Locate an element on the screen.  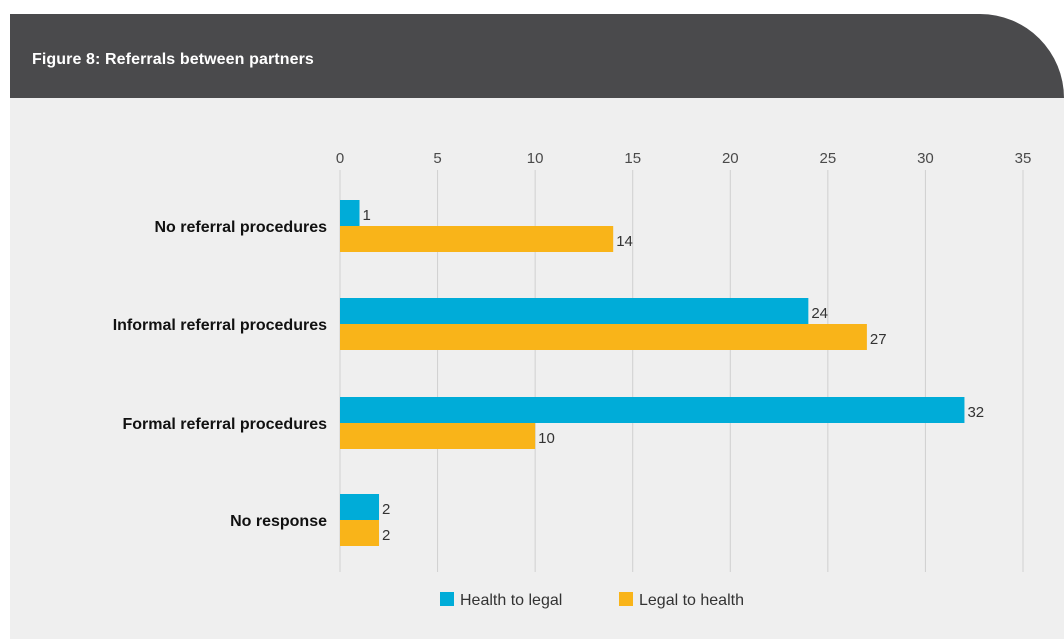
chart-header: Figure 8: Referrals between partners is located at coordinates (537, 56).